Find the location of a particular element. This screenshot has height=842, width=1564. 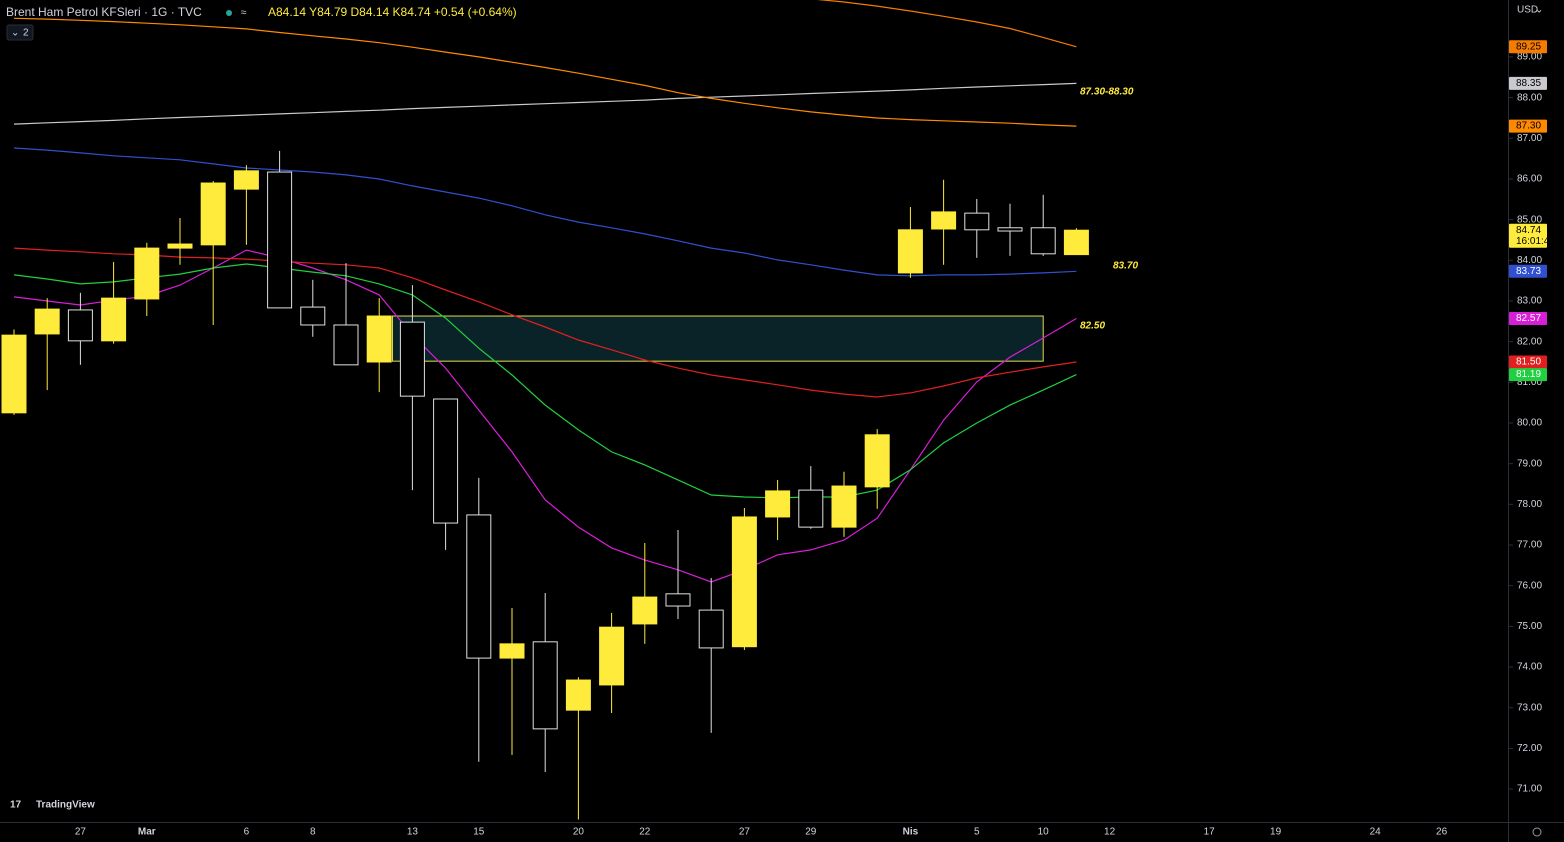

x-tick-label: Nis is located at coordinates (911, 832).